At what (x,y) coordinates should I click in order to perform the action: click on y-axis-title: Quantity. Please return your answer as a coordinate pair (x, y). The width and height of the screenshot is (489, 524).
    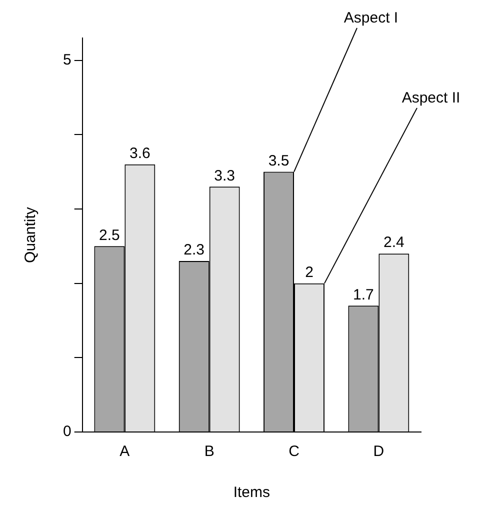
    Looking at the image, I should click on (31, 234).